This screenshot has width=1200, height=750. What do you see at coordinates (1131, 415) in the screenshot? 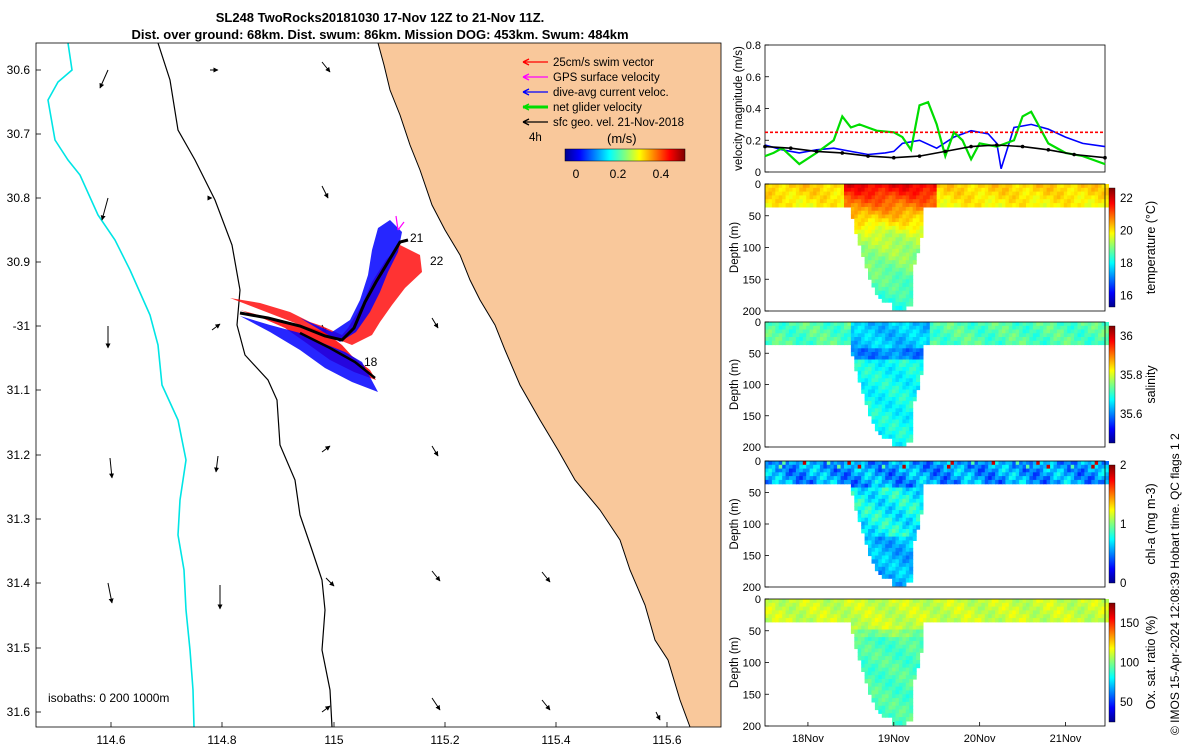
I see `colorbar-tick-label: 35.6` at bounding box center [1131, 415].